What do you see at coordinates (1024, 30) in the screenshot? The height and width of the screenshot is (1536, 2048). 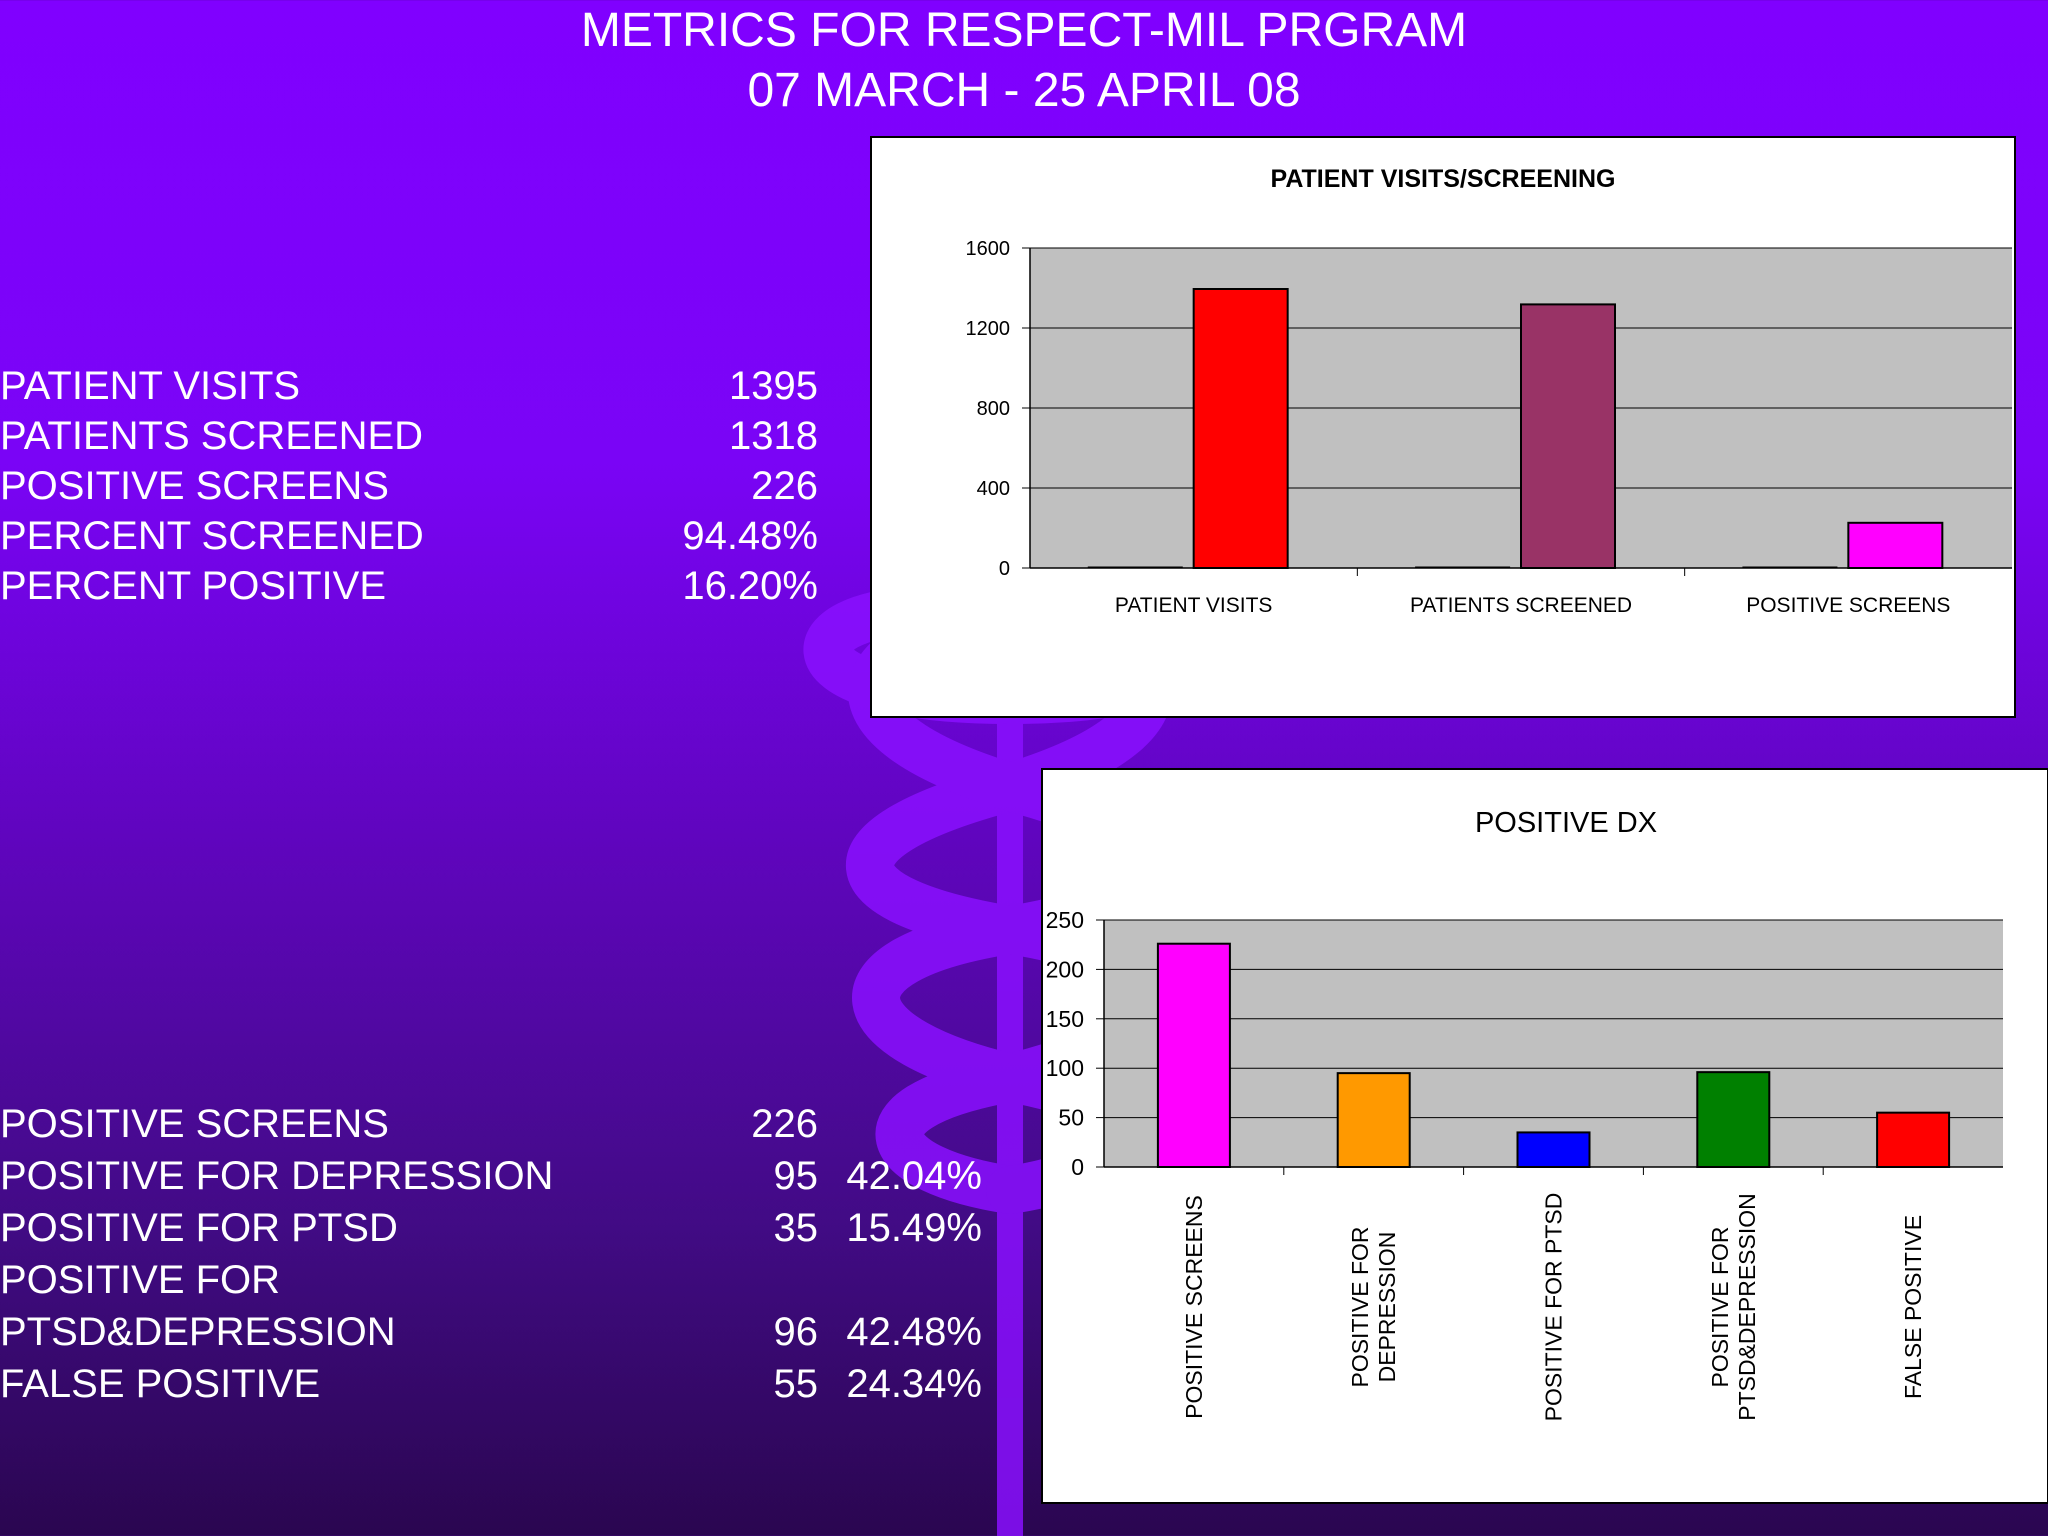 I see `slide-title: METRICS FOR RESPECT-MIL PRGRAM` at bounding box center [1024, 30].